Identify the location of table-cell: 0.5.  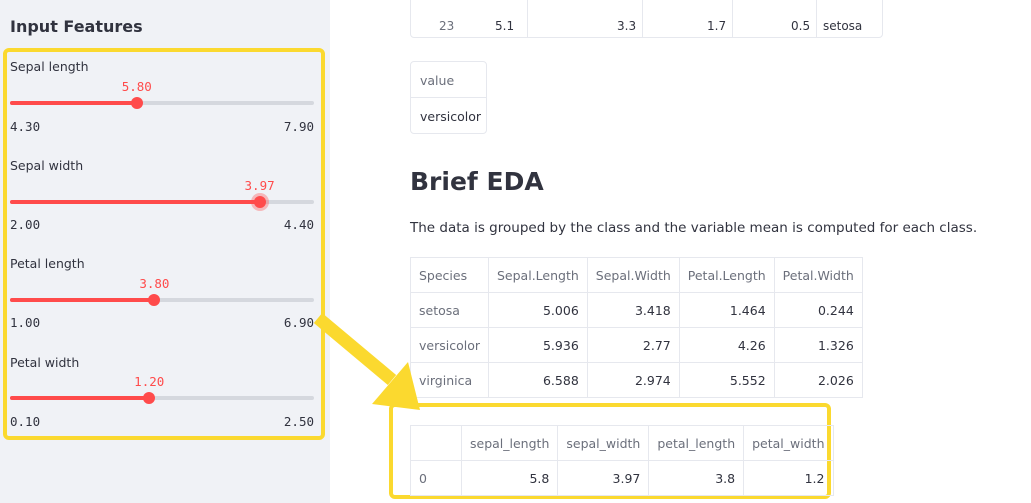
(801, 26).